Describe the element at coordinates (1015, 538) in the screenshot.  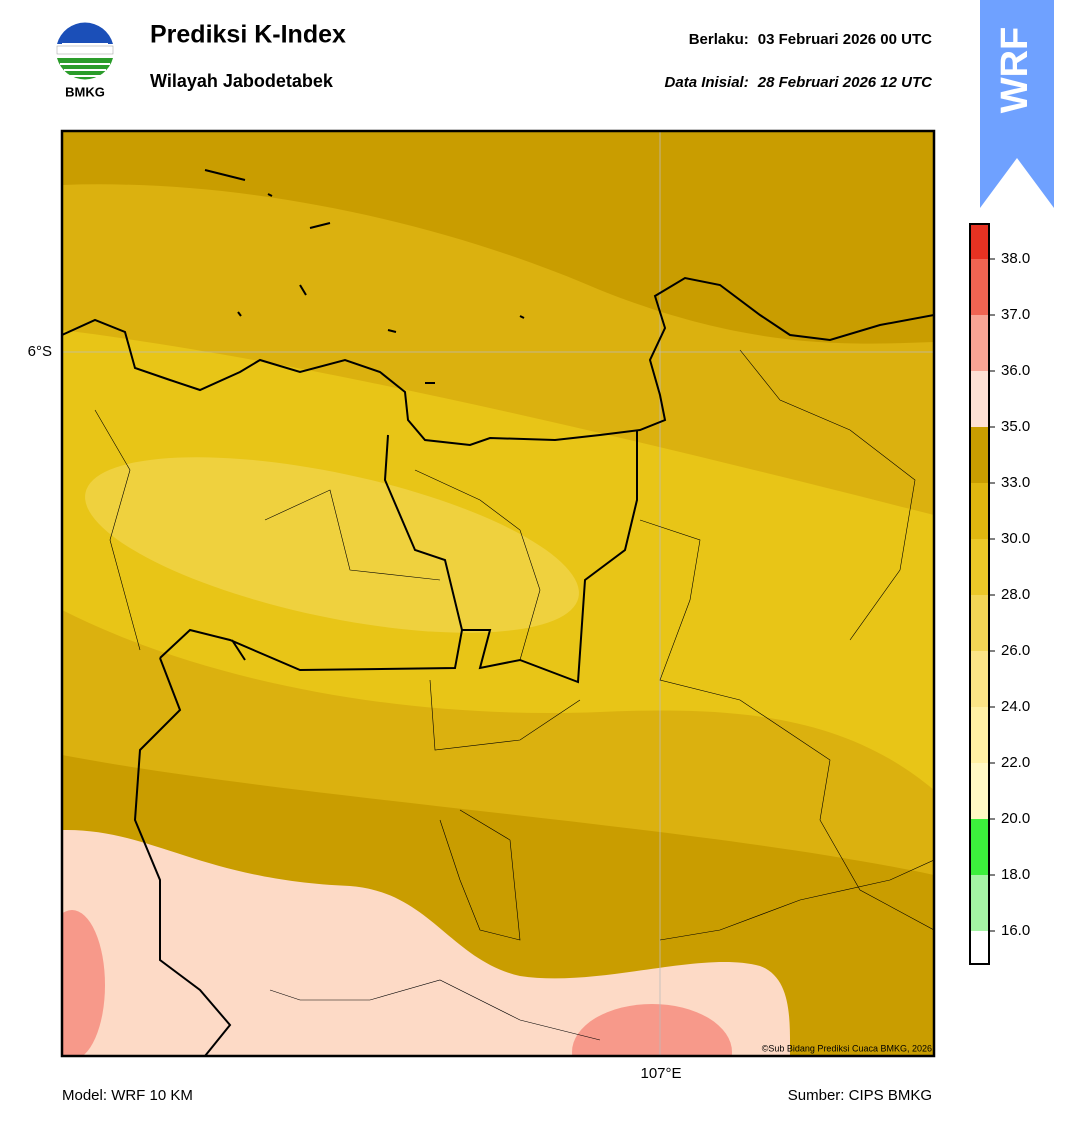
I see `colorbar-tick-label: 30.0` at that location.